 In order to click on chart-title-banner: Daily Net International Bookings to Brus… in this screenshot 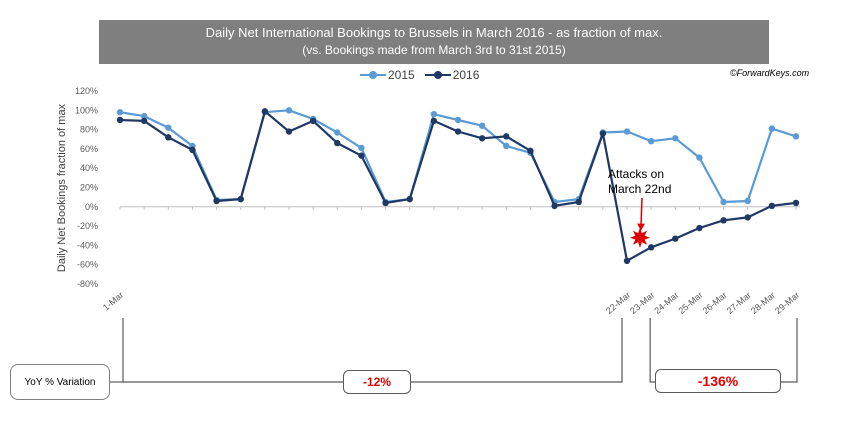, I will do `click(434, 42)`.